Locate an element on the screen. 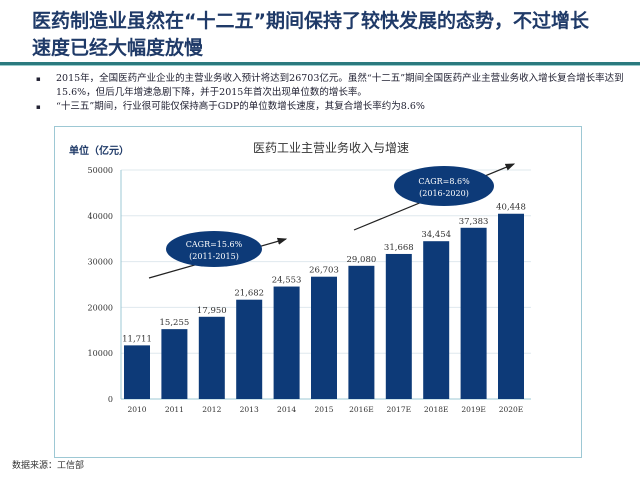 The width and height of the screenshot is (640, 480). x-tick-label: 2016E is located at coordinates (361, 409).